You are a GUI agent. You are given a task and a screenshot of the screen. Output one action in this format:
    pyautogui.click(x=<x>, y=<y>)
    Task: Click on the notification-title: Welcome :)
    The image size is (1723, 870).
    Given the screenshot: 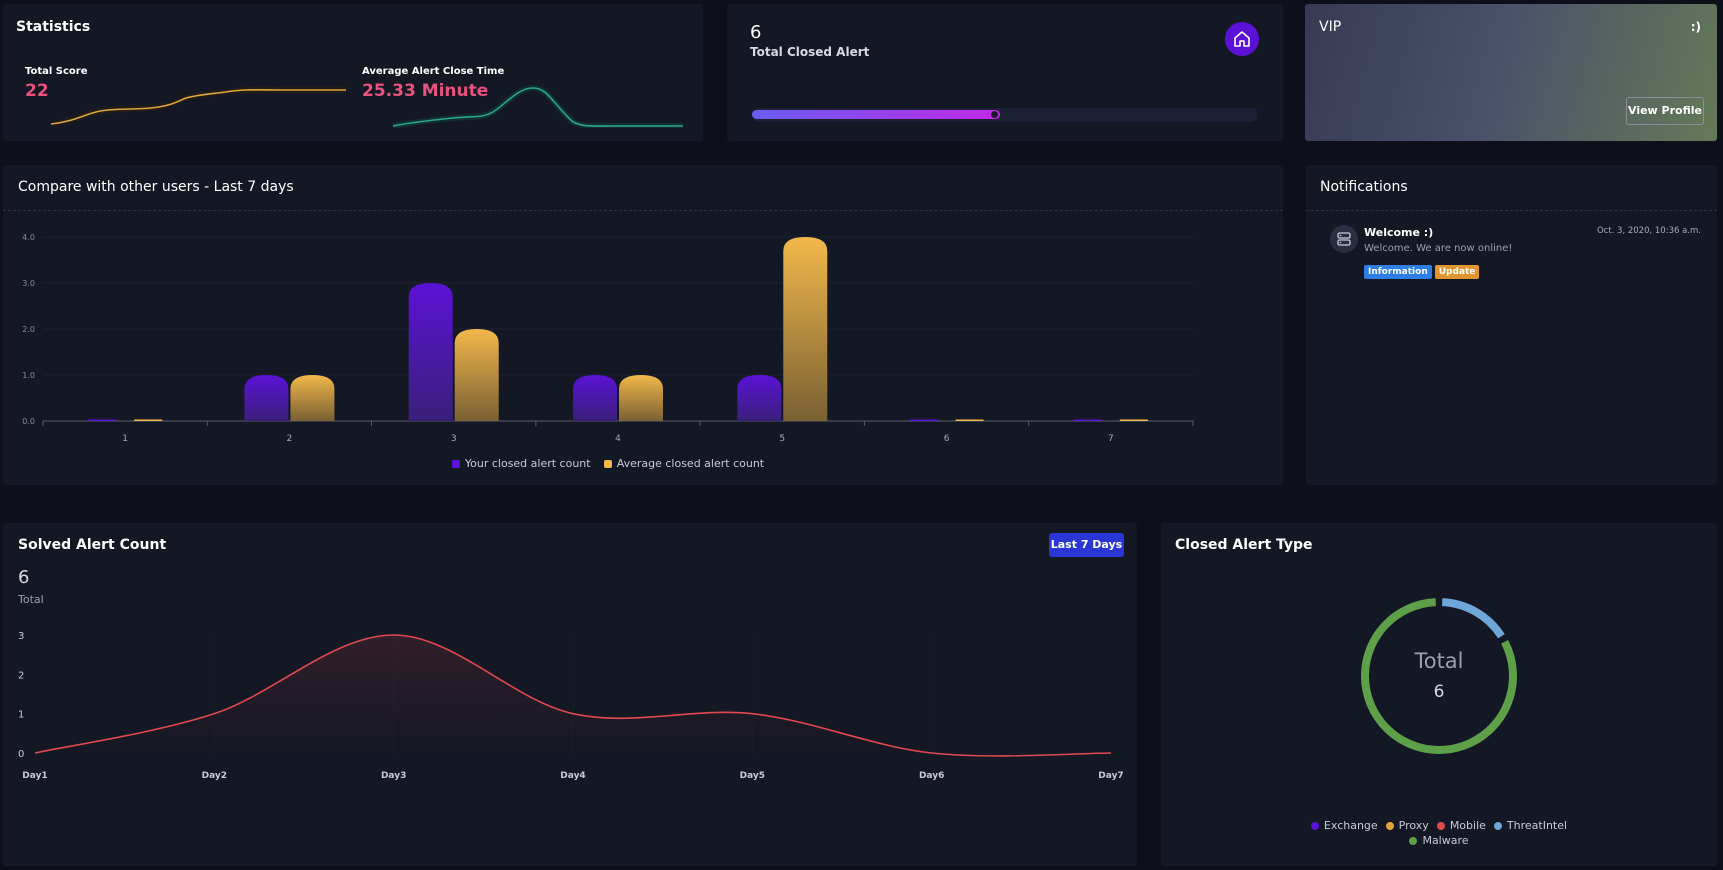 What is the action you would take?
    pyautogui.click(x=1399, y=232)
    